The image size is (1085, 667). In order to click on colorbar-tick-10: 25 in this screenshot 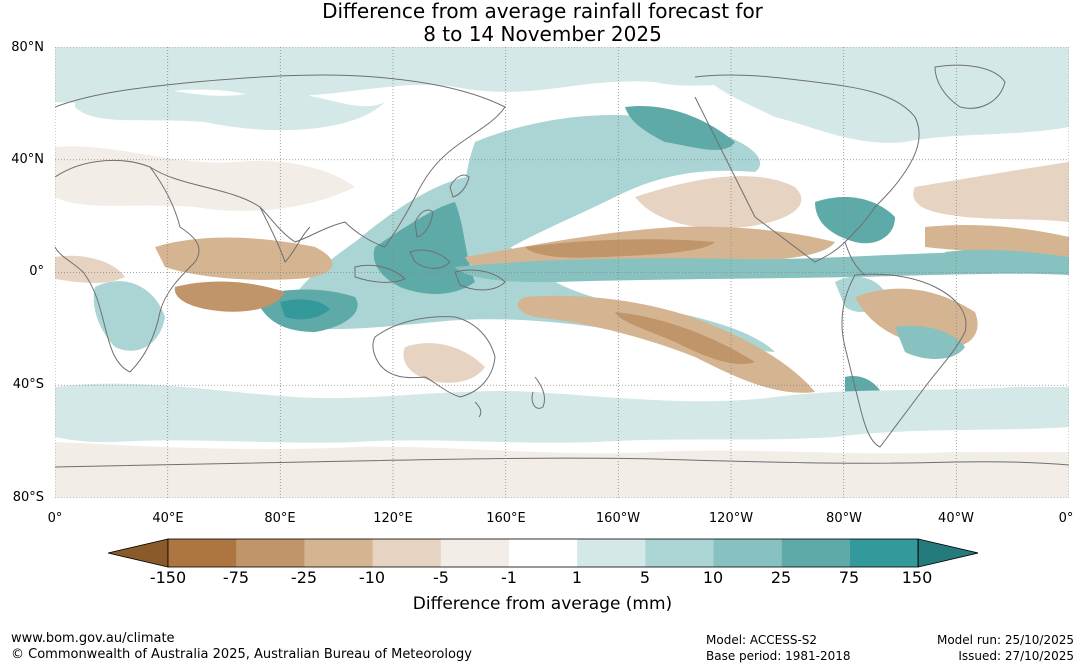, I will do `click(781, 577)`.